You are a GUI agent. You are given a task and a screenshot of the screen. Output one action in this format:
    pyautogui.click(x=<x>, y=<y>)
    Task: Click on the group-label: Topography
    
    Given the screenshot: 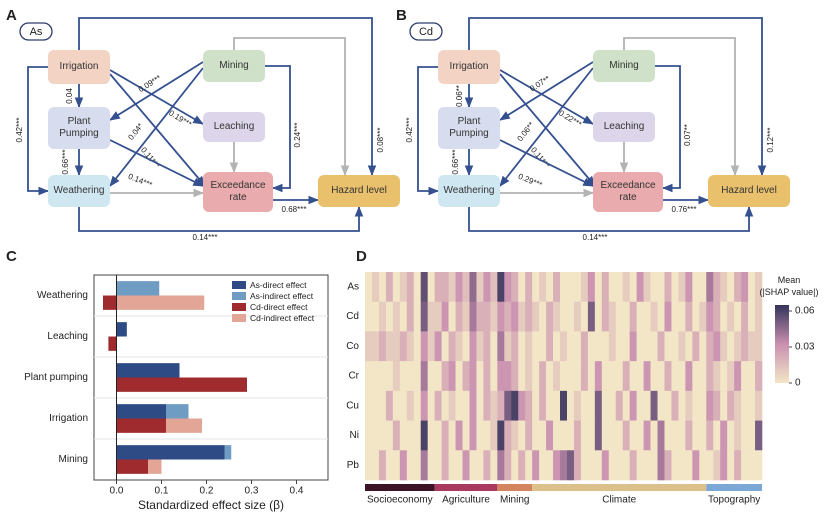 What is the action you would take?
    pyautogui.click(x=734, y=500)
    